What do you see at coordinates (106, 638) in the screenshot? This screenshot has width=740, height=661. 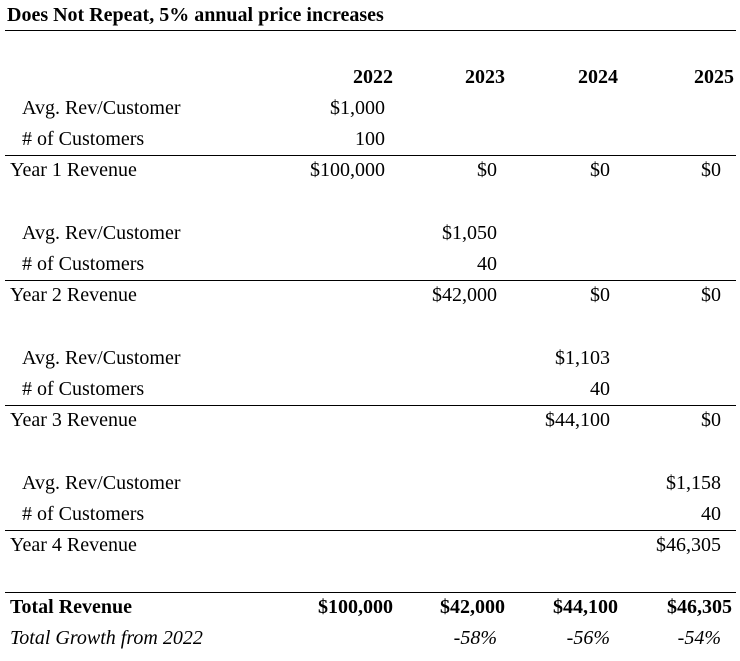 I see `total-growth-label: Total Growth from 2022` at bounding box center [106, 638].